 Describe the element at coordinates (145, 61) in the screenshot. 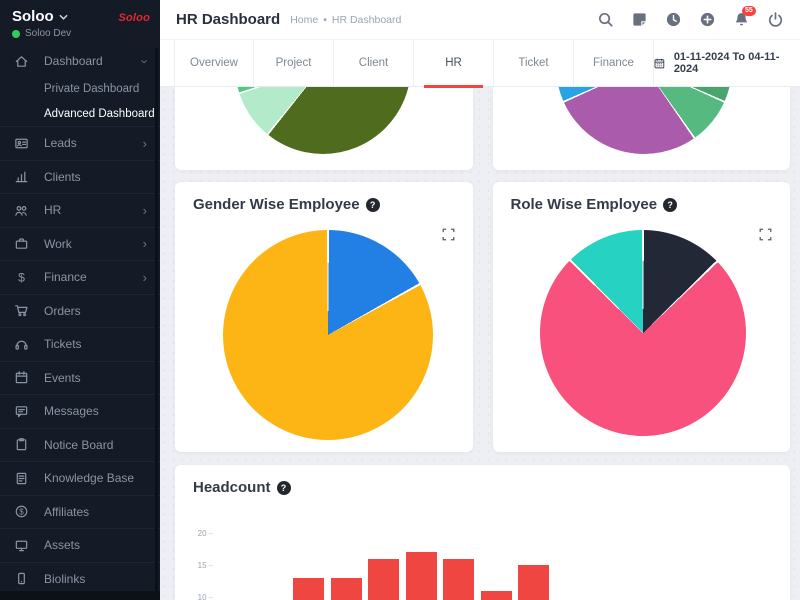

I see `chevron-down-icon: ›` at that location.